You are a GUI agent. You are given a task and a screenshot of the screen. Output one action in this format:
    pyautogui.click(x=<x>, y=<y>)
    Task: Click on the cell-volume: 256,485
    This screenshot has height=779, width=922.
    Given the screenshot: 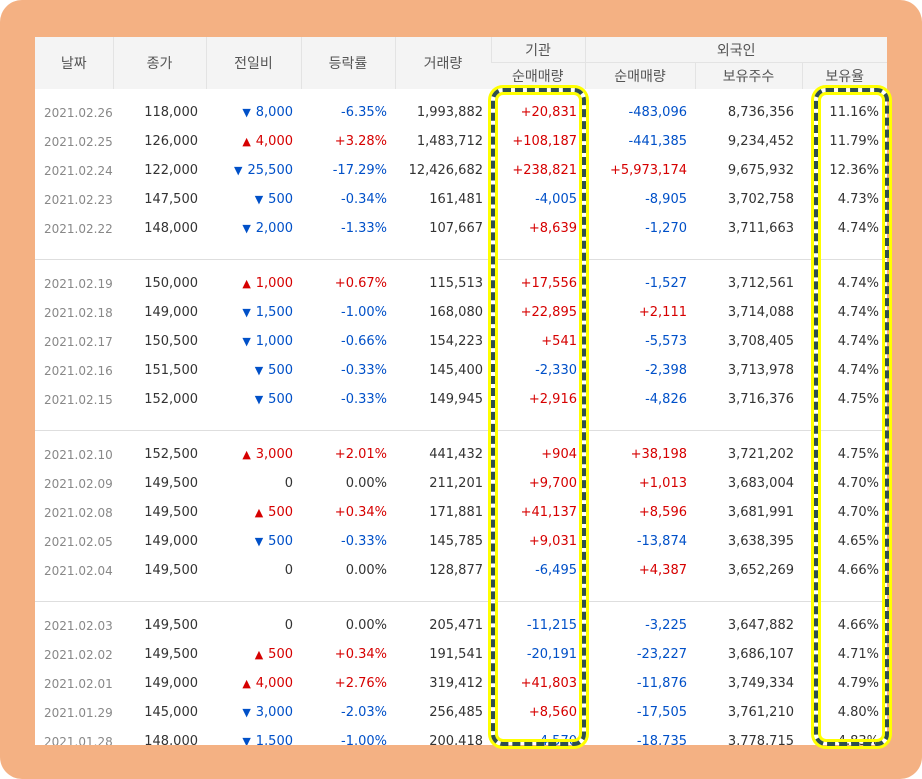 What is the action you would take?
    pyautogui.click(x=456, y=712)
    